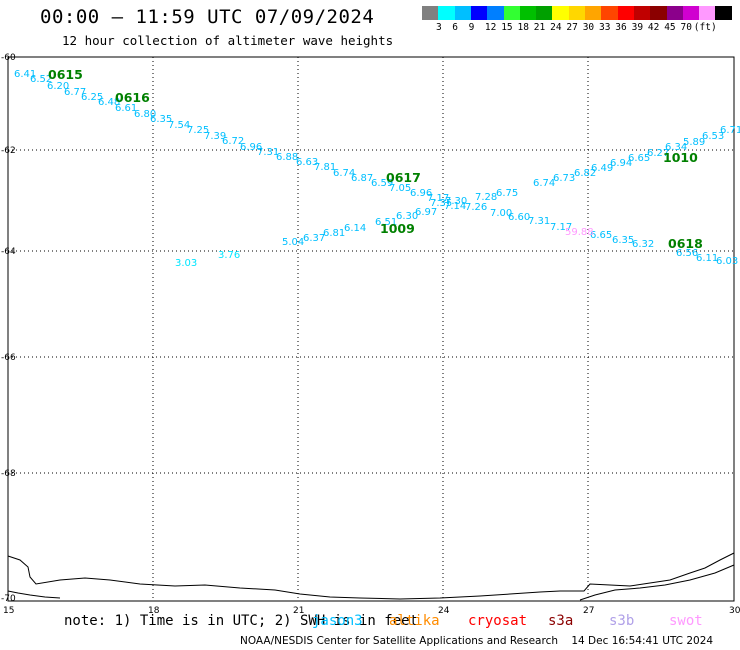  I want to click on satellite-name: s3b, so click(622, 621).